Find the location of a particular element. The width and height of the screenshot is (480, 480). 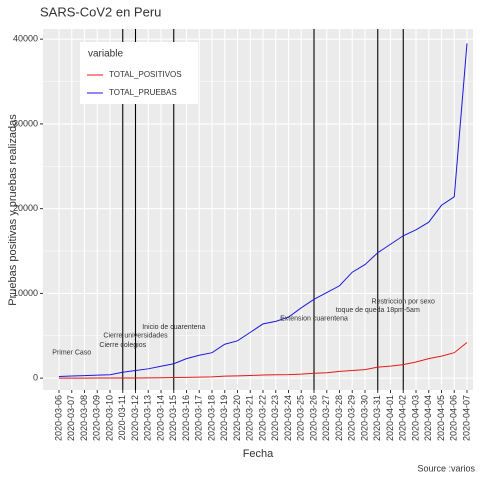

caption: Source :varios is located at coordinates (446, 468).